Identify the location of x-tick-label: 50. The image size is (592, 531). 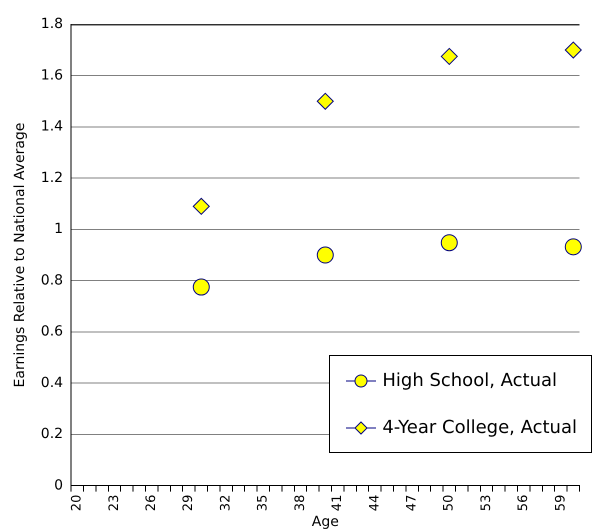
(449, 503).